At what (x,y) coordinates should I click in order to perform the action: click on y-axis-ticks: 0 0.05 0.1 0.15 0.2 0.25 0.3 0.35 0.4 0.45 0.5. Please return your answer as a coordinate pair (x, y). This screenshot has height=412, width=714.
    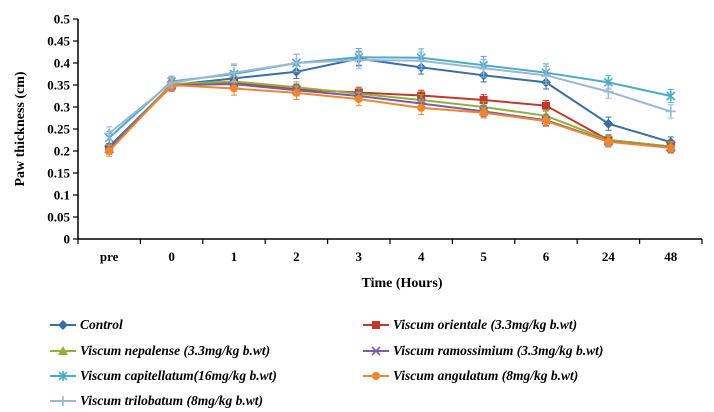
    Looking at the image, I should click on (62, 129).